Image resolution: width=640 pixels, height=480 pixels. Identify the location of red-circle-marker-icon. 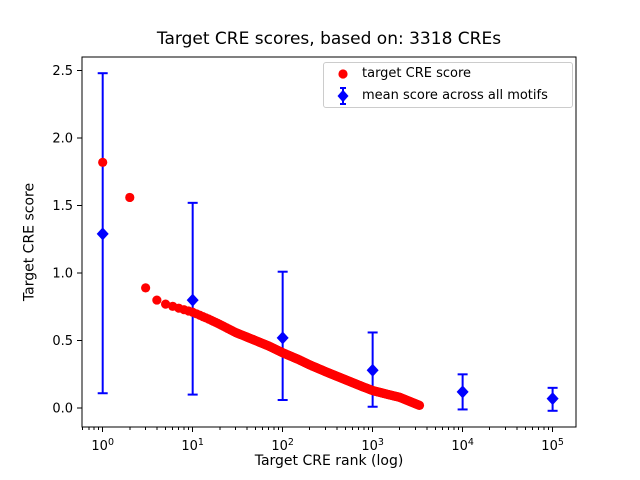
(343, 74).